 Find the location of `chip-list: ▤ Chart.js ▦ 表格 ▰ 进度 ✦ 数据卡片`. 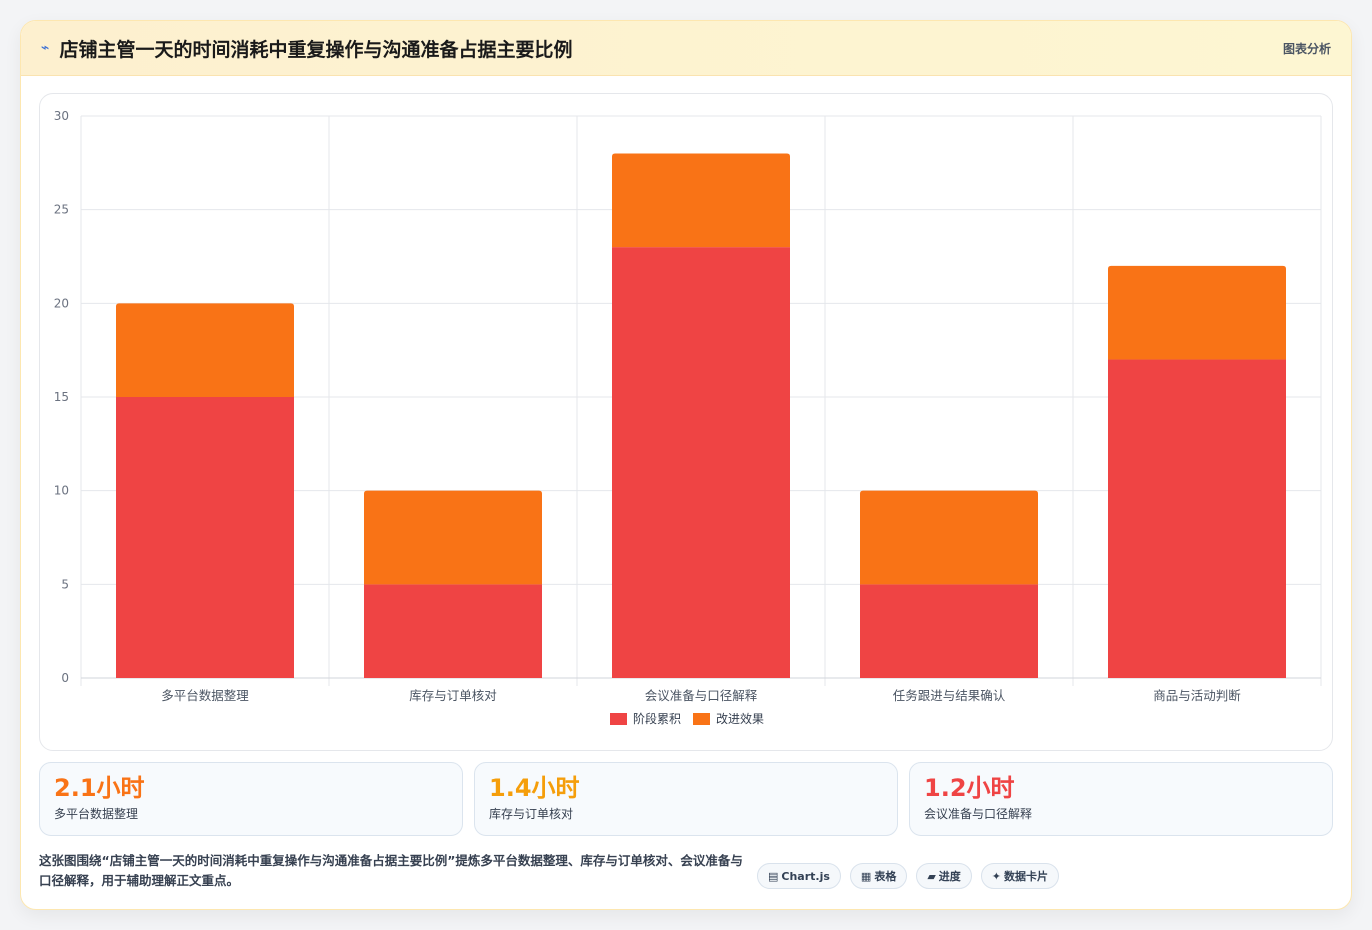

chip-list: ▤ Chart.js ▦ 表格 ▰ 进度 ✦ 数据卡片 is located at coordinates (908, 876).